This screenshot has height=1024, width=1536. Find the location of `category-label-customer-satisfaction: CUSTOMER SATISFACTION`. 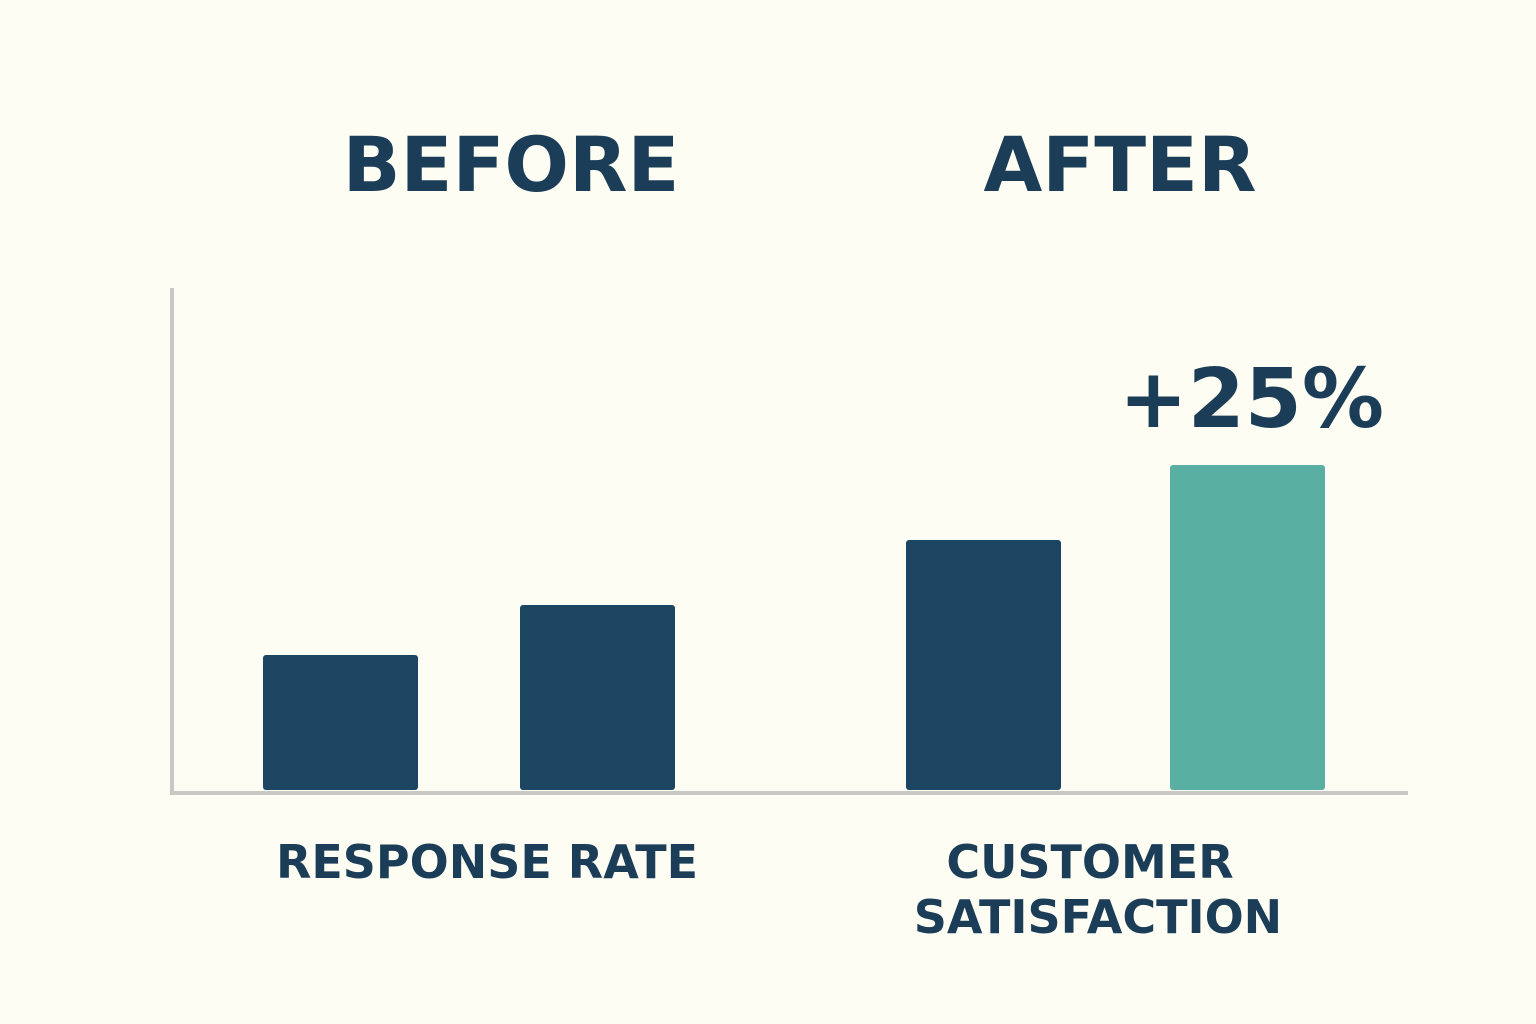

category-label-customer-satisfaction: CUSTOMER SATISFACTION is located at coordinates (1098, 889).